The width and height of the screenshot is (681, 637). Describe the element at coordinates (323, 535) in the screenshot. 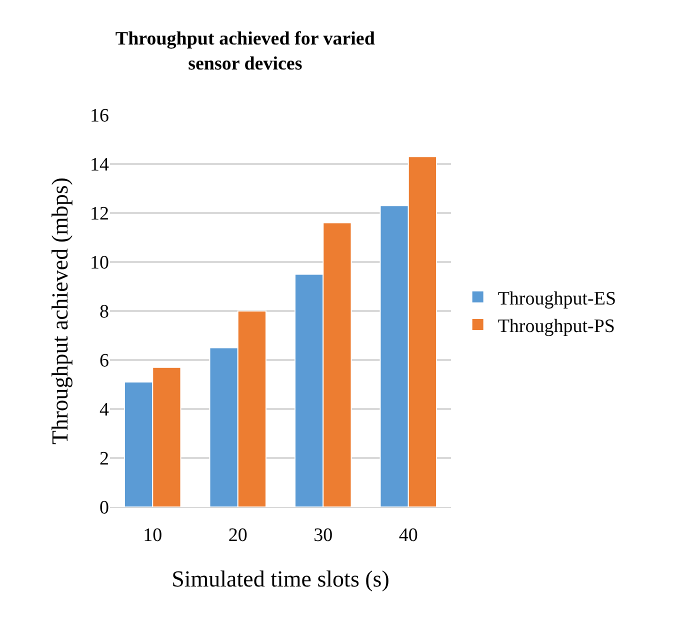

I see `x-tick-label: 30` at that location.